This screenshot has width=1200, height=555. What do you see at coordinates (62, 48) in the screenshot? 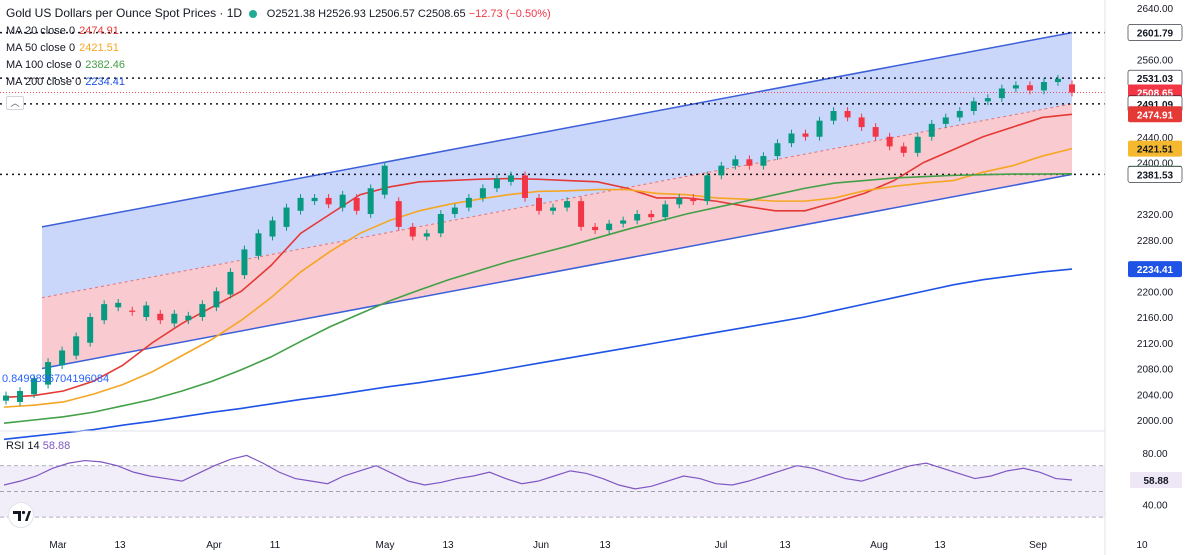
I see `indicator-ma50: MA 50 close 0 2421.51` at bounding box center [62, 48].